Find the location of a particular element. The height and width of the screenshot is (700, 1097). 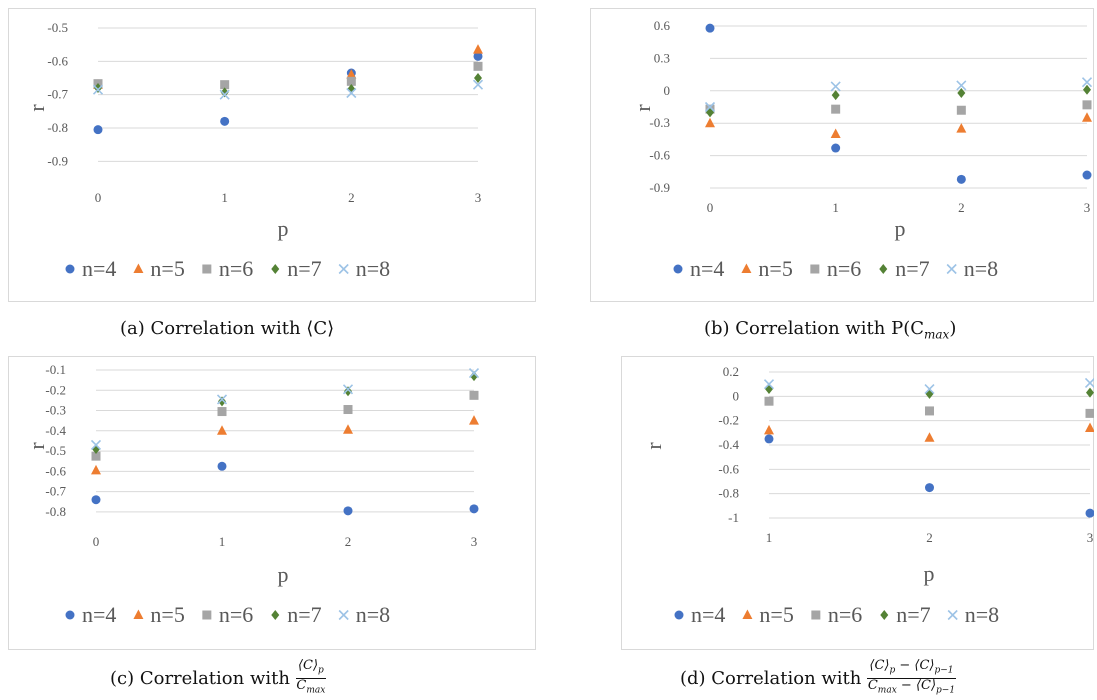

caption-d-denominator: Cmax − ⟨C⟩p−1 is located at coordinates (912, 688).